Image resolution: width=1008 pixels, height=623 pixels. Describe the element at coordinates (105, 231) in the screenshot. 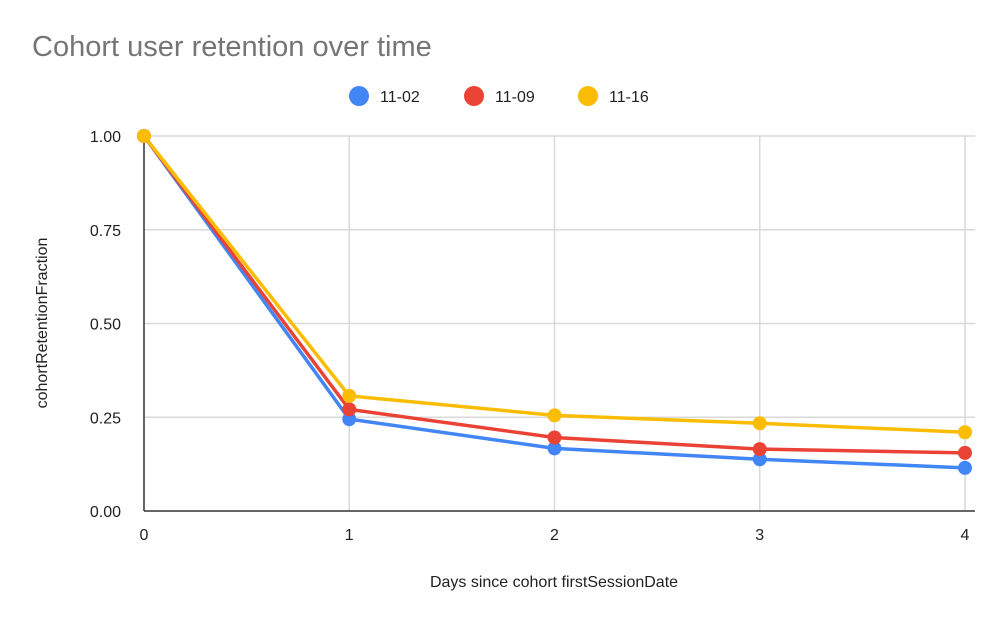

I see `y-tick-label: 0.75` at that location.